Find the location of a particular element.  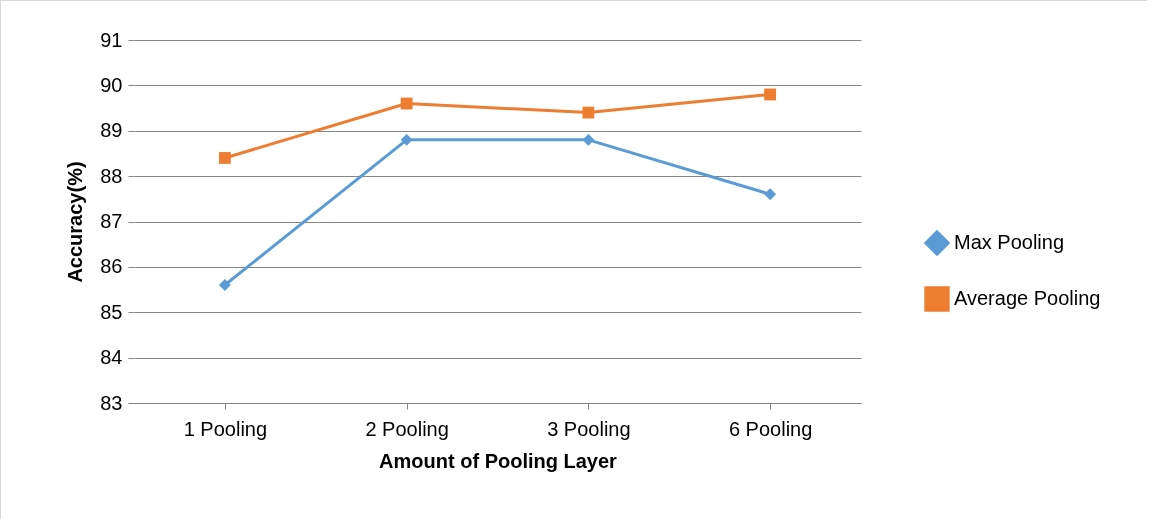

x-tick-label: 1 Pooling is located at coordinates (225, 428).